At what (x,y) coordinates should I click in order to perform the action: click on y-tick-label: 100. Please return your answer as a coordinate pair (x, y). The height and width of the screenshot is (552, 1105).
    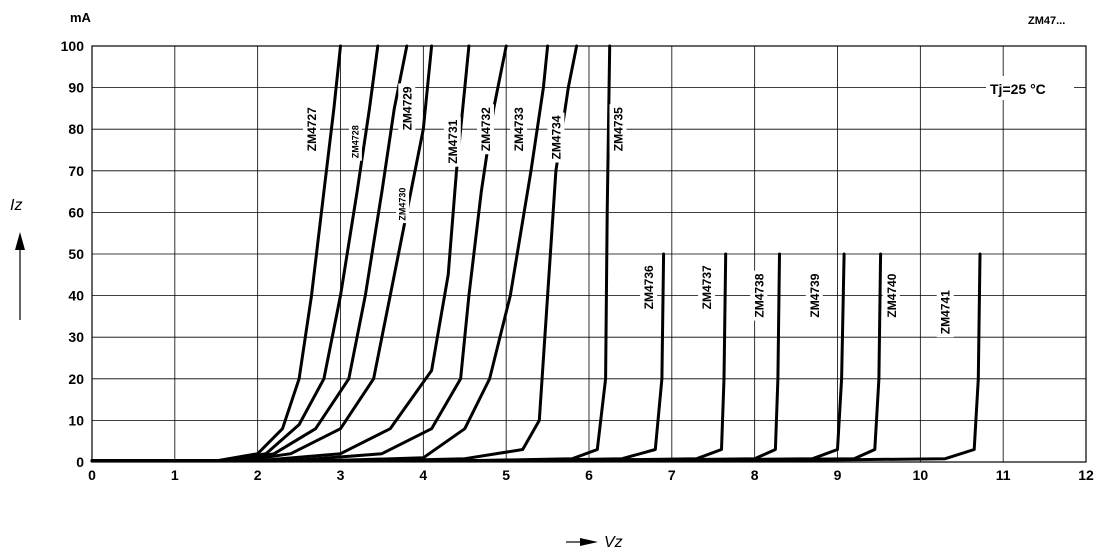
    Looking at the image, I should click on (73, 46).